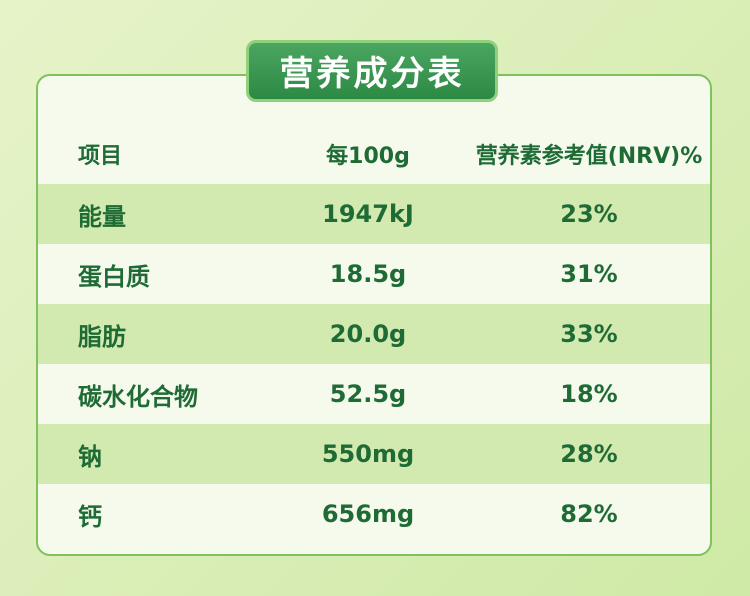 The image size is (750, 596). Describe the element at coordinates (100, 156) in the screenshot. I see `column-header: 项目` at that location.